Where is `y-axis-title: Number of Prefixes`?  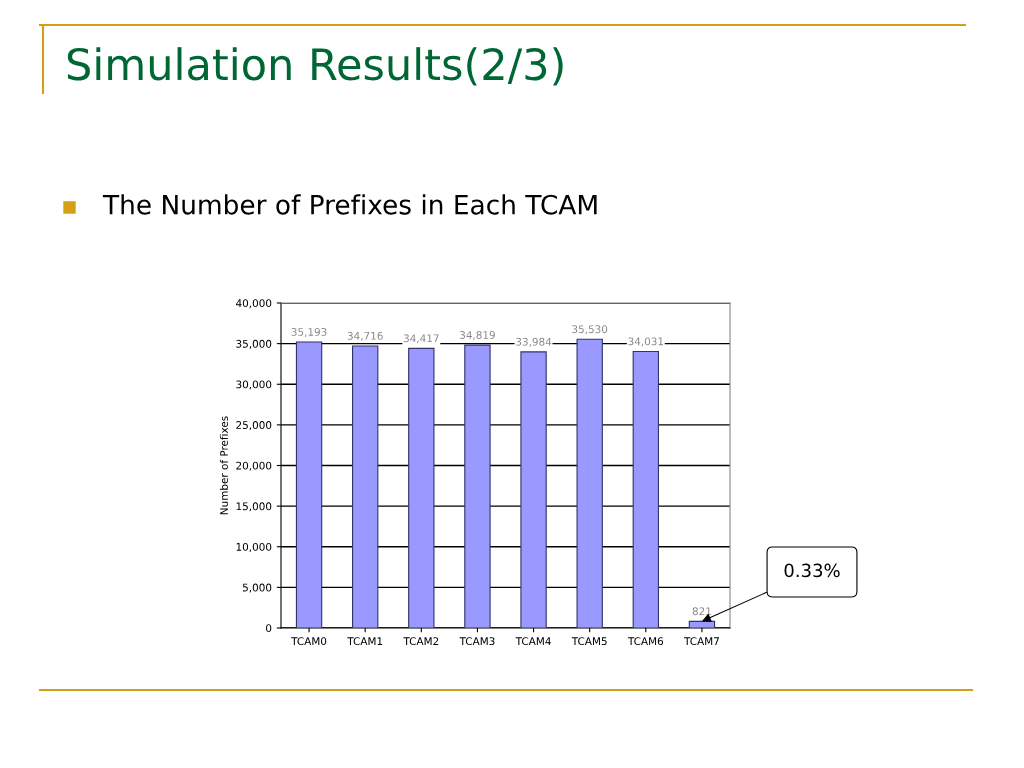
y-axis-title: Number of Prefixes is located at coordinates (223, 465).